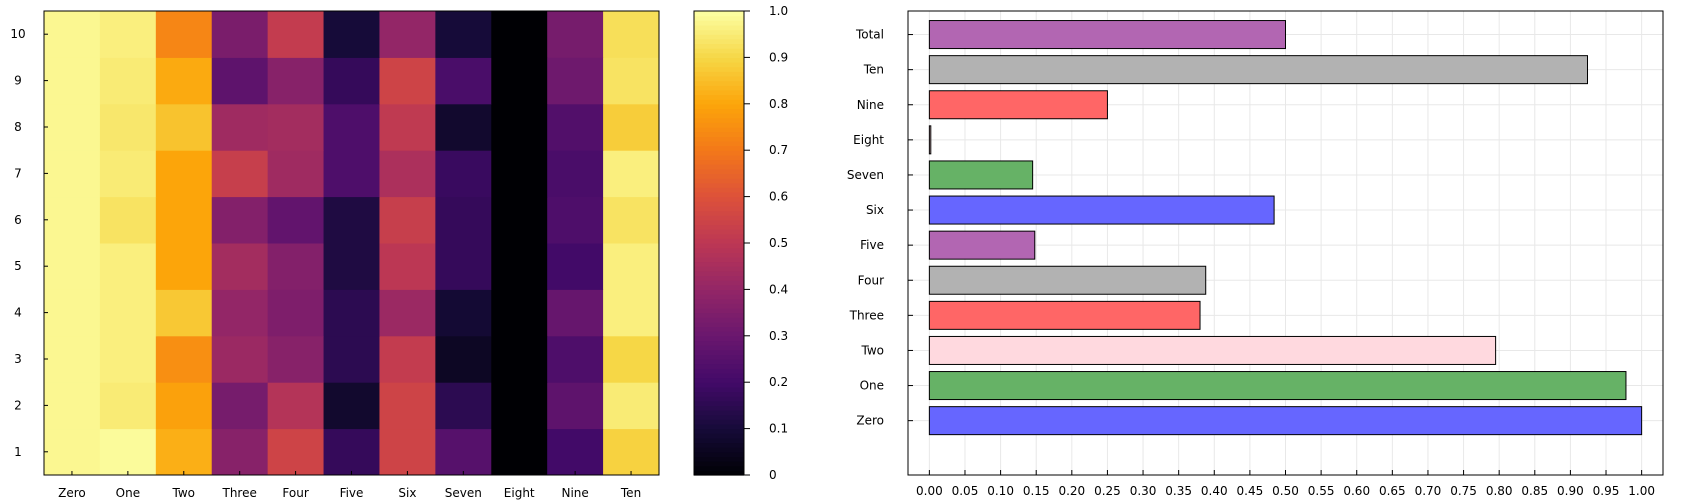  Describe the element at coordinates (778, 289) in the screenshot. I see `colorbar-tick-label: 0.4` at that location.